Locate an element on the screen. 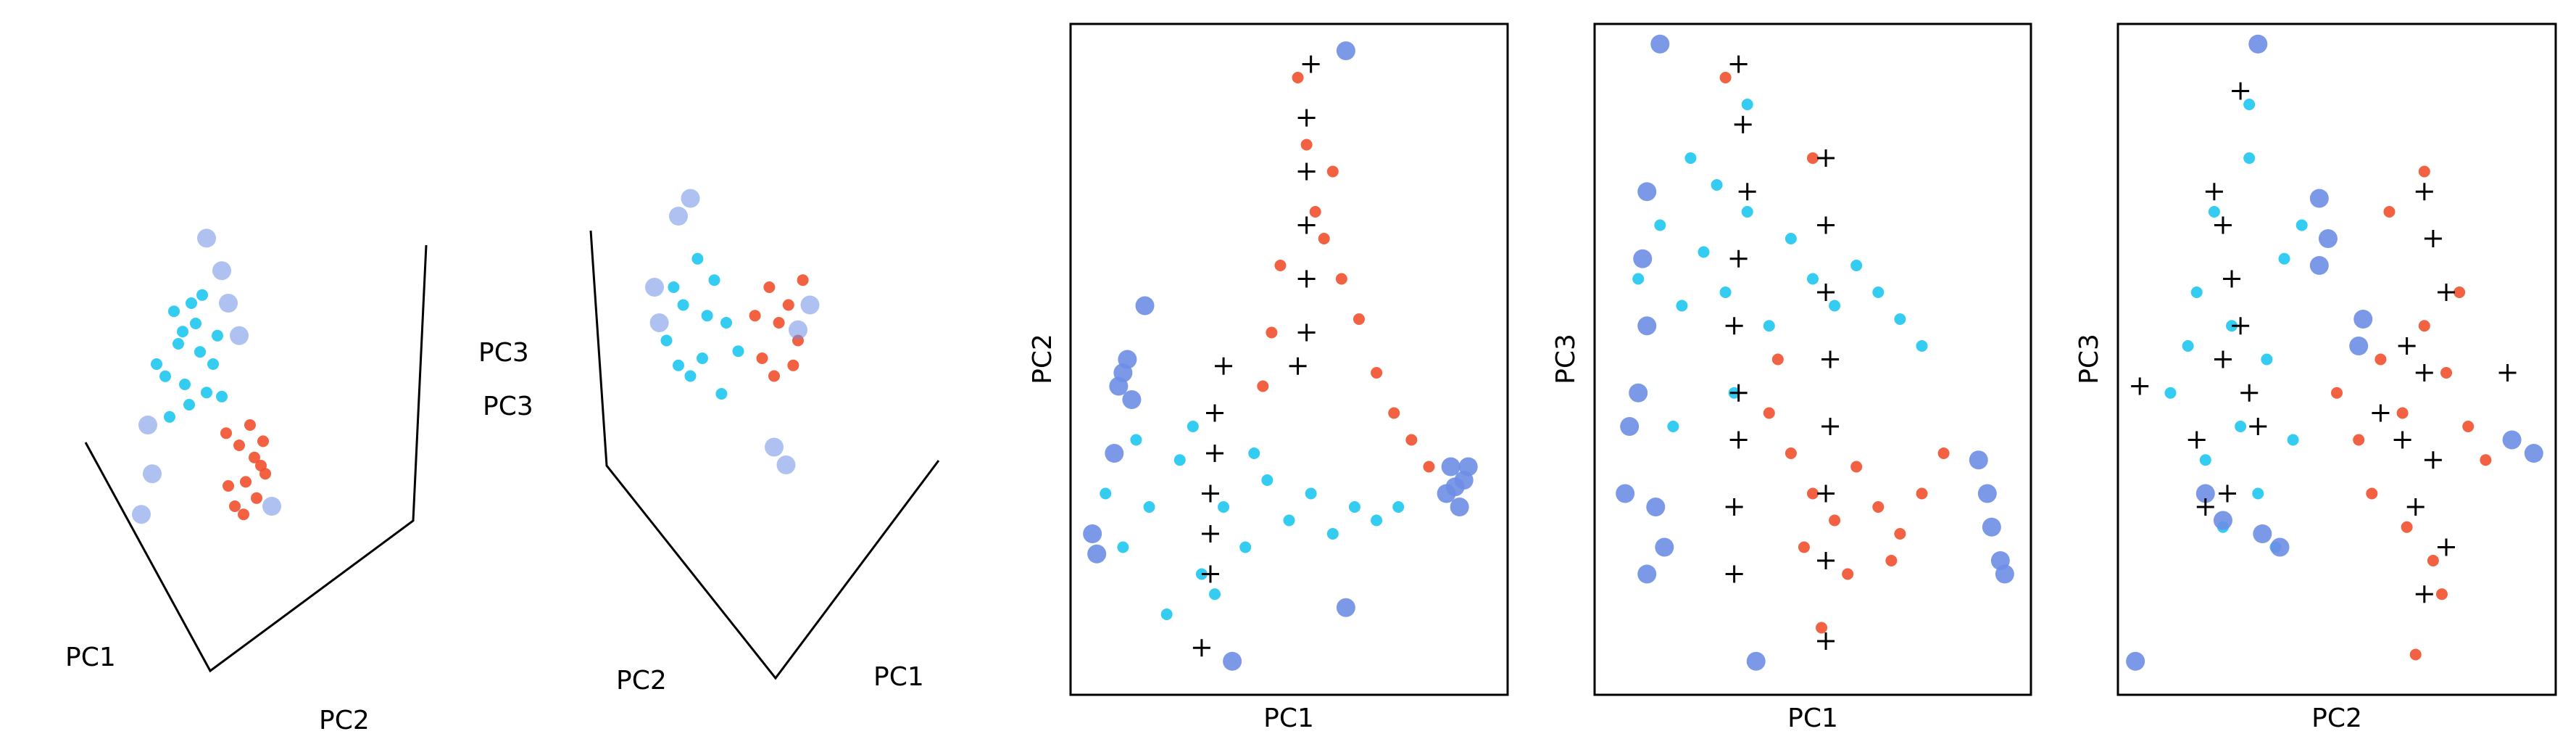  pc2-label-3d-left: PC2 is located at coordinates (344, 720).